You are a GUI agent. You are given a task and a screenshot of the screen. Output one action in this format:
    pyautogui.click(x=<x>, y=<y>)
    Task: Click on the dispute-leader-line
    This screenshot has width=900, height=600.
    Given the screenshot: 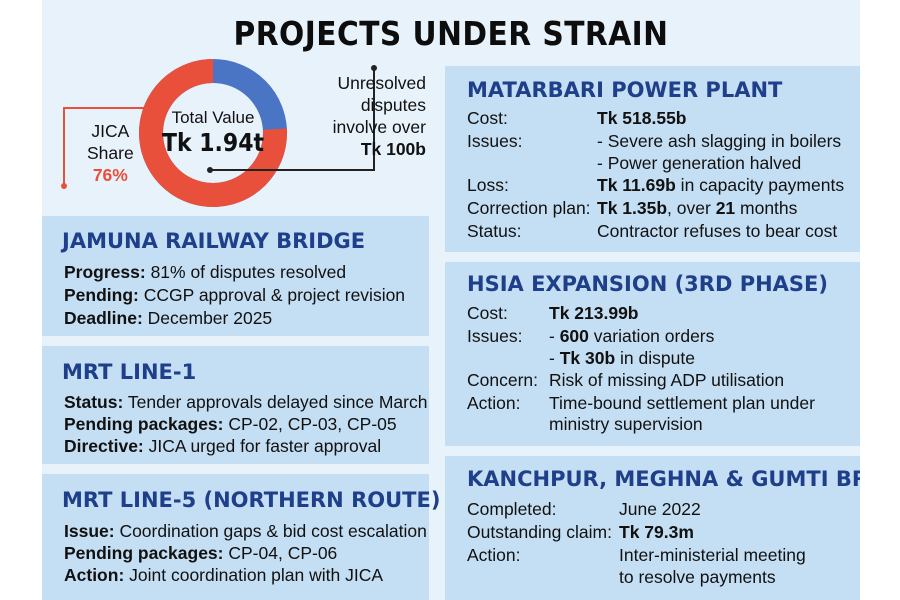 What is the action you would take?
    pyautogui.click(x=292, y=119)
    